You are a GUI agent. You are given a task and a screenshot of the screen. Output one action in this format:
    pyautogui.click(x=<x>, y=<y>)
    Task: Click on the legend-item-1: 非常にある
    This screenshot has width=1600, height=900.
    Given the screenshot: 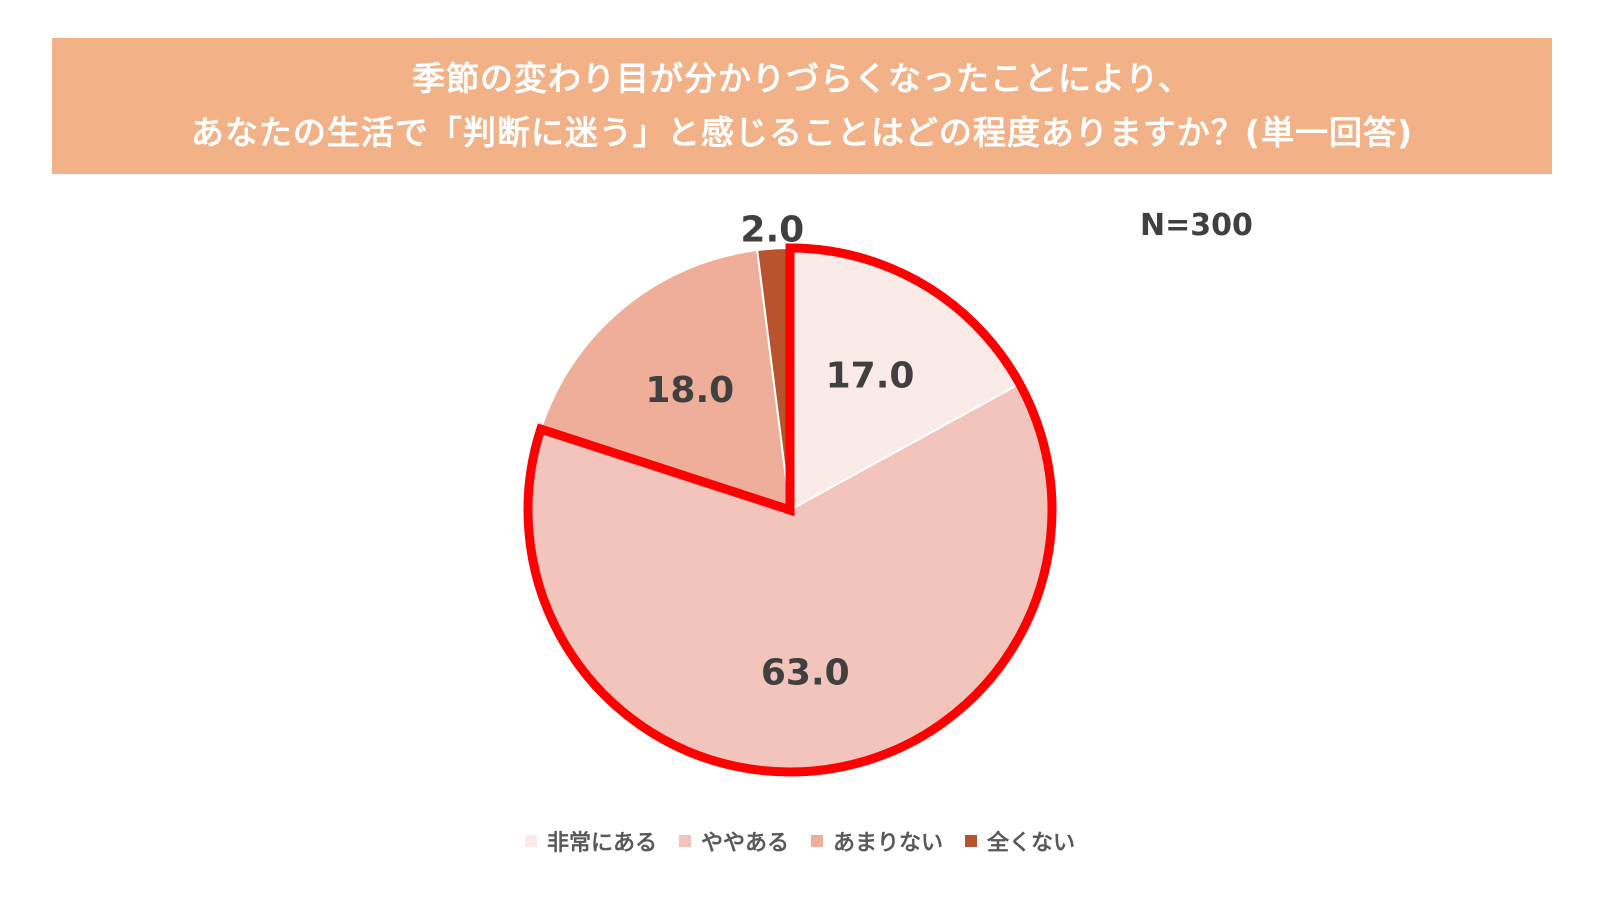 What is the action you would take?
    pyautogui.click(x=590, y=841)
    